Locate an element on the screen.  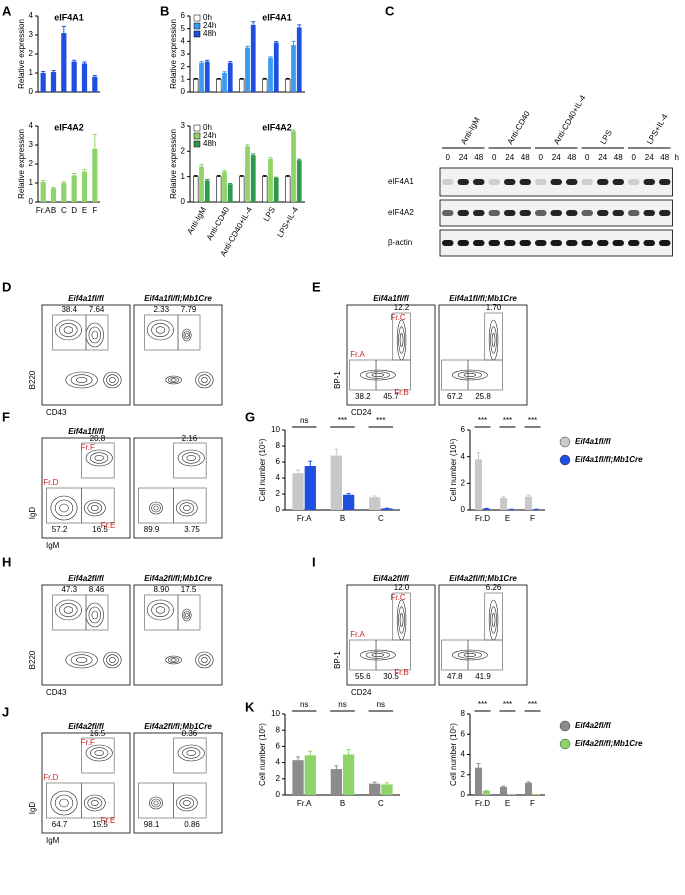
panel-label: F is located at coordinates (6, 416).